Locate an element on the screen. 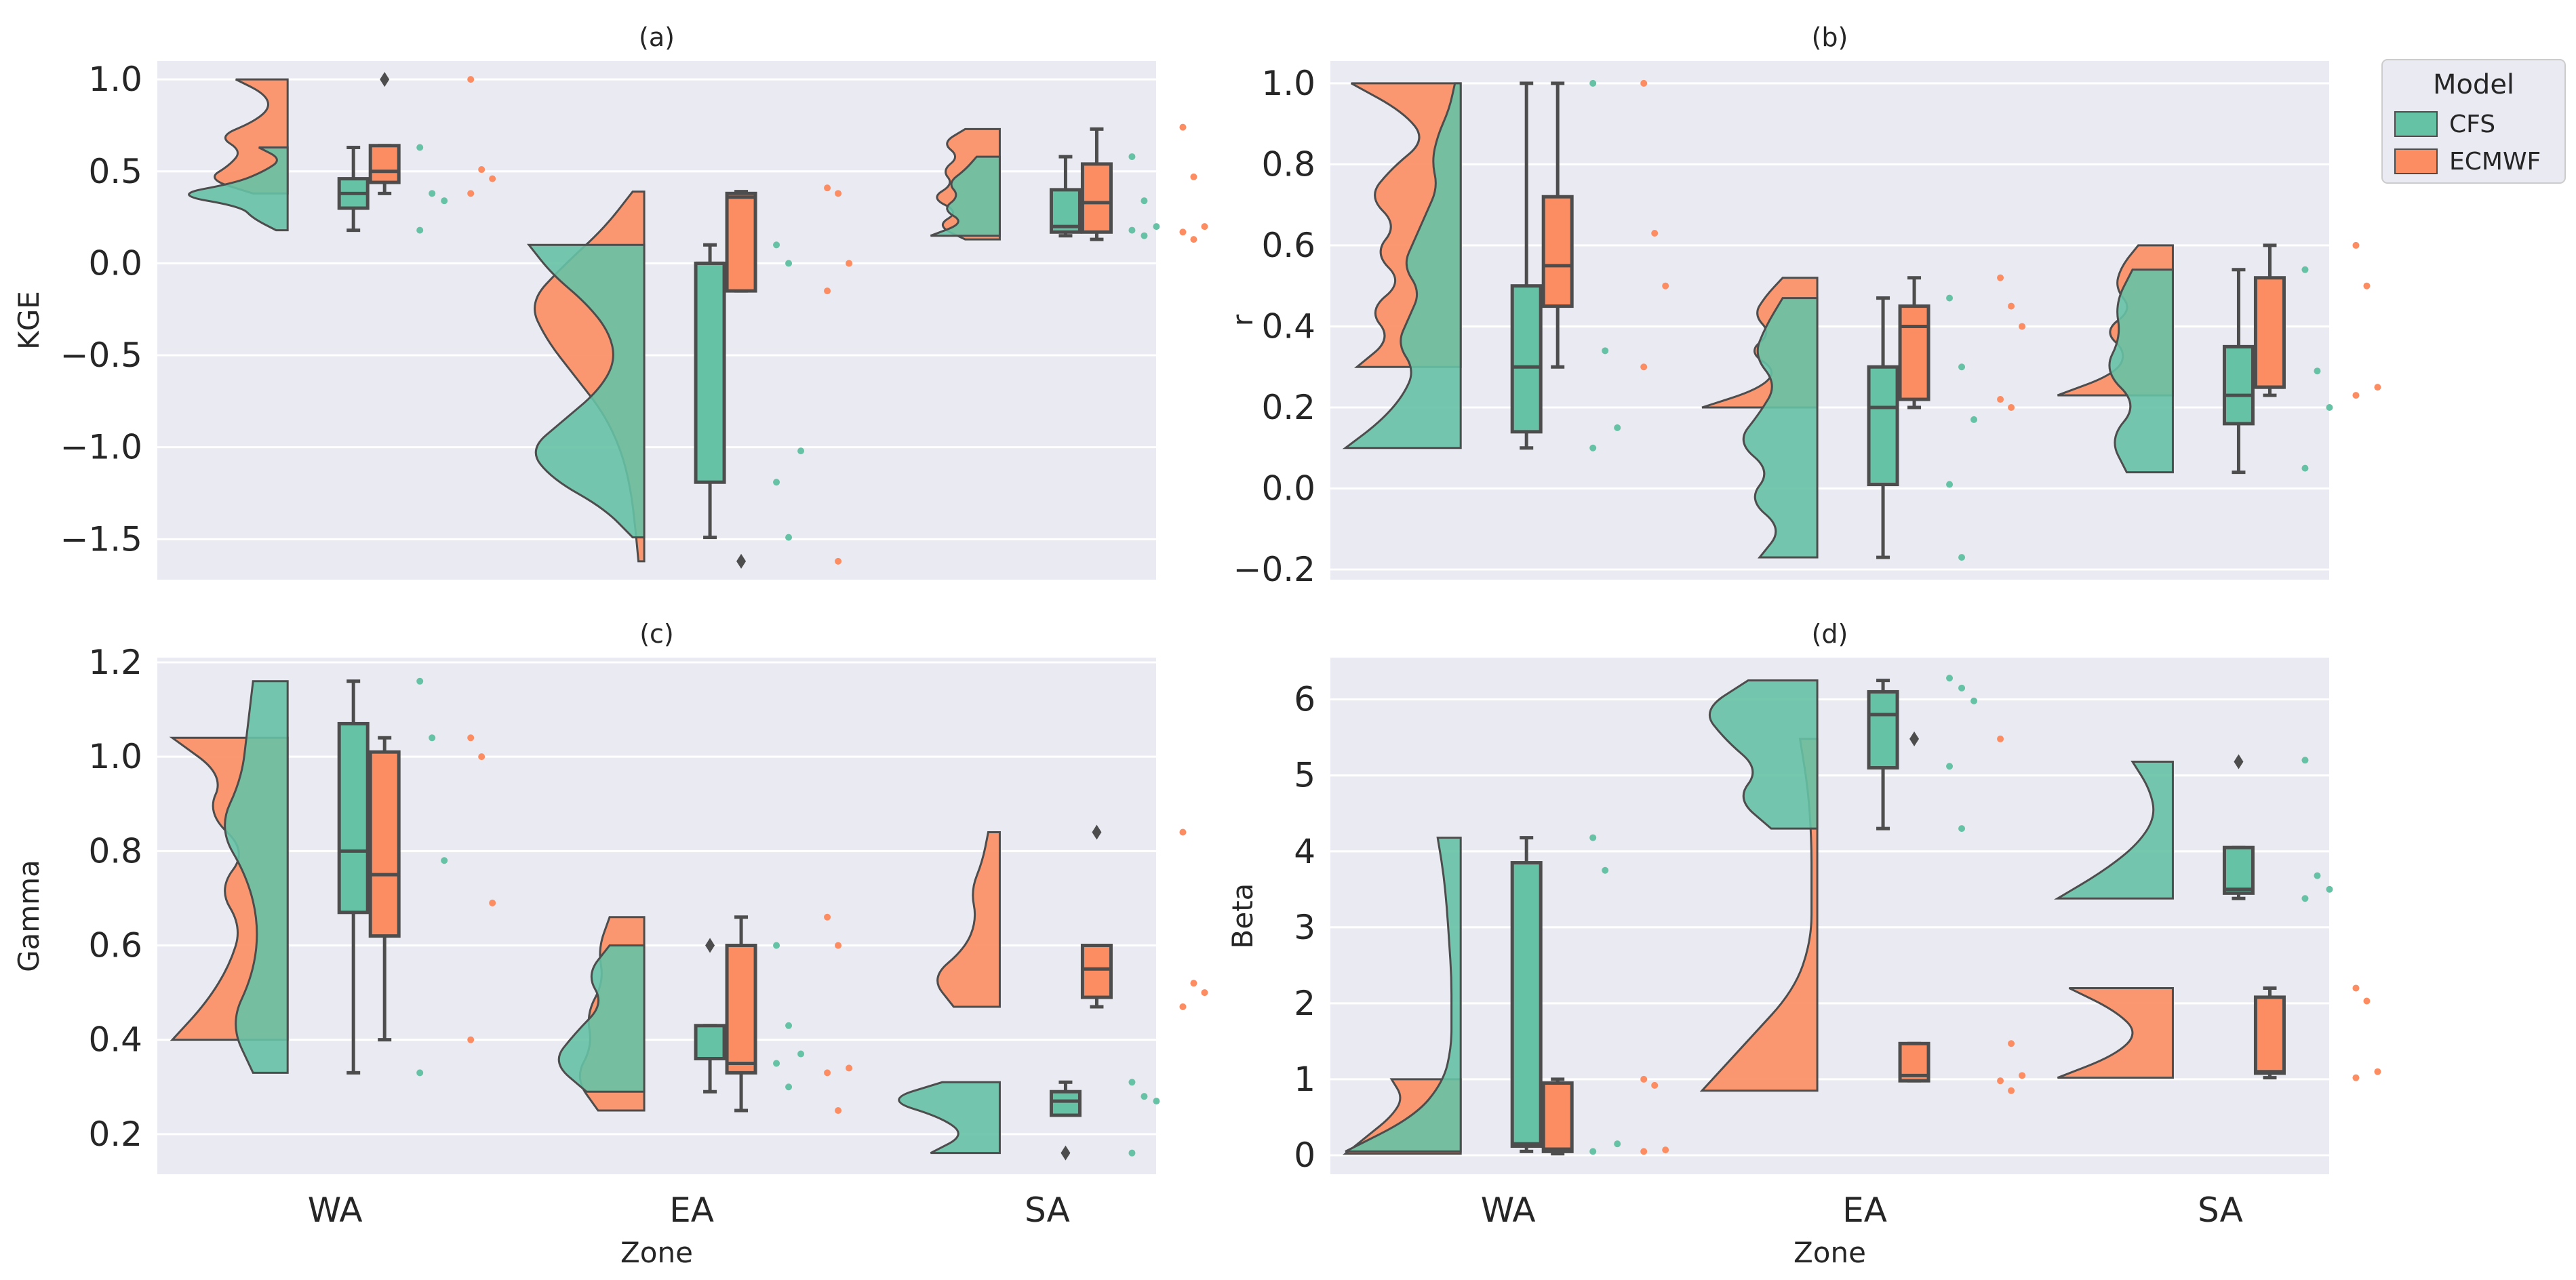 Image resolution: width=2576 pixels, height=1280 pixels. x-axis-label: Zone is located at coordinates (1830, 1252).